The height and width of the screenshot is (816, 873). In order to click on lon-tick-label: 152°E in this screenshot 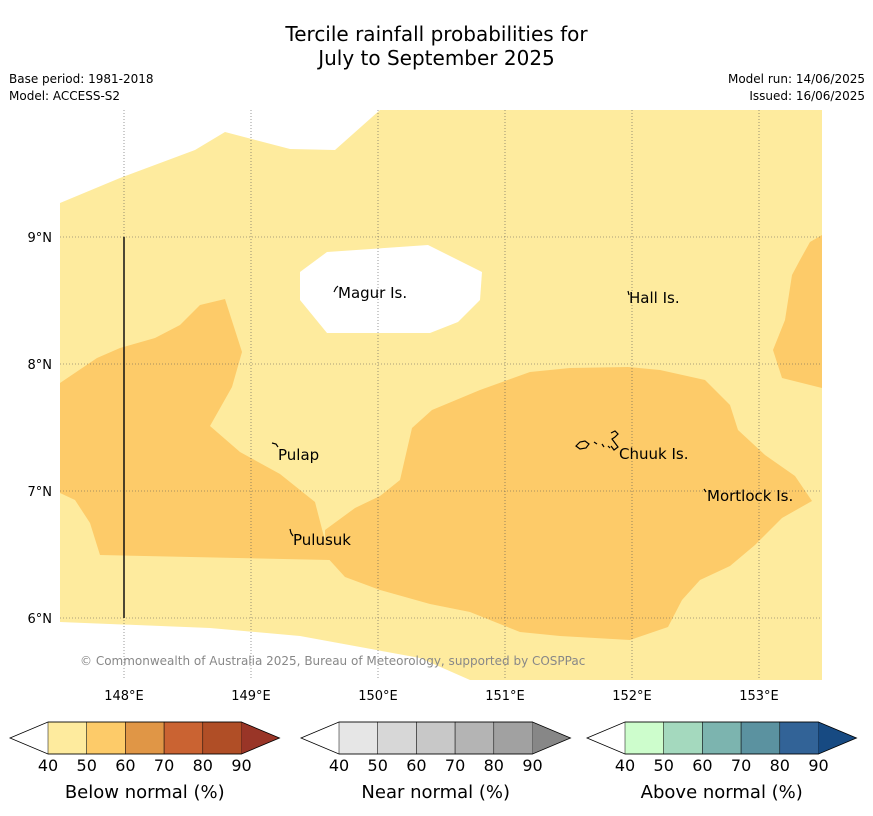, I will do `click(632, 696)`.